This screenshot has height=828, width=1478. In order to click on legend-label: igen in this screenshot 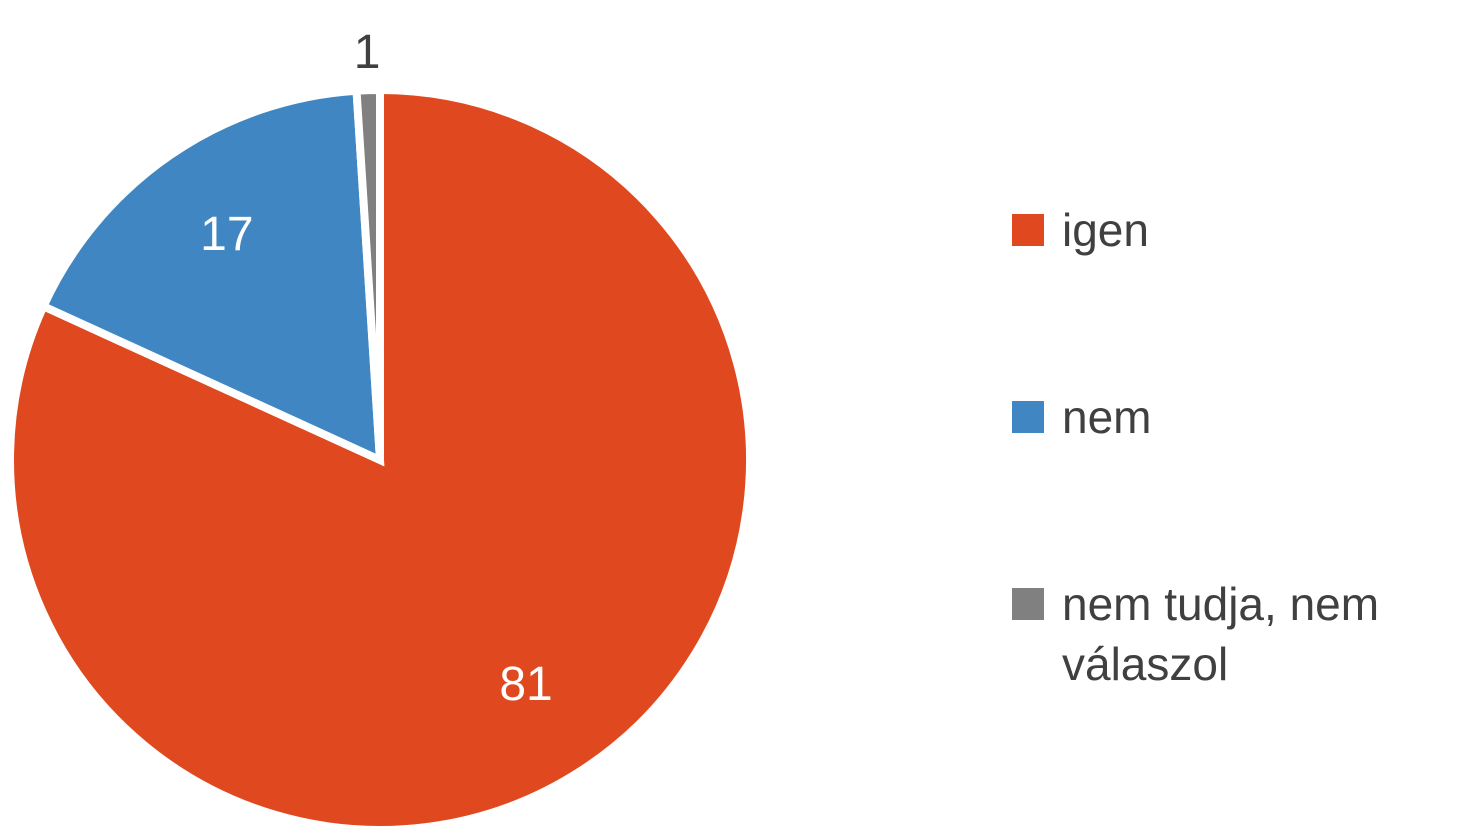, I will do `click(1105, 230)`.